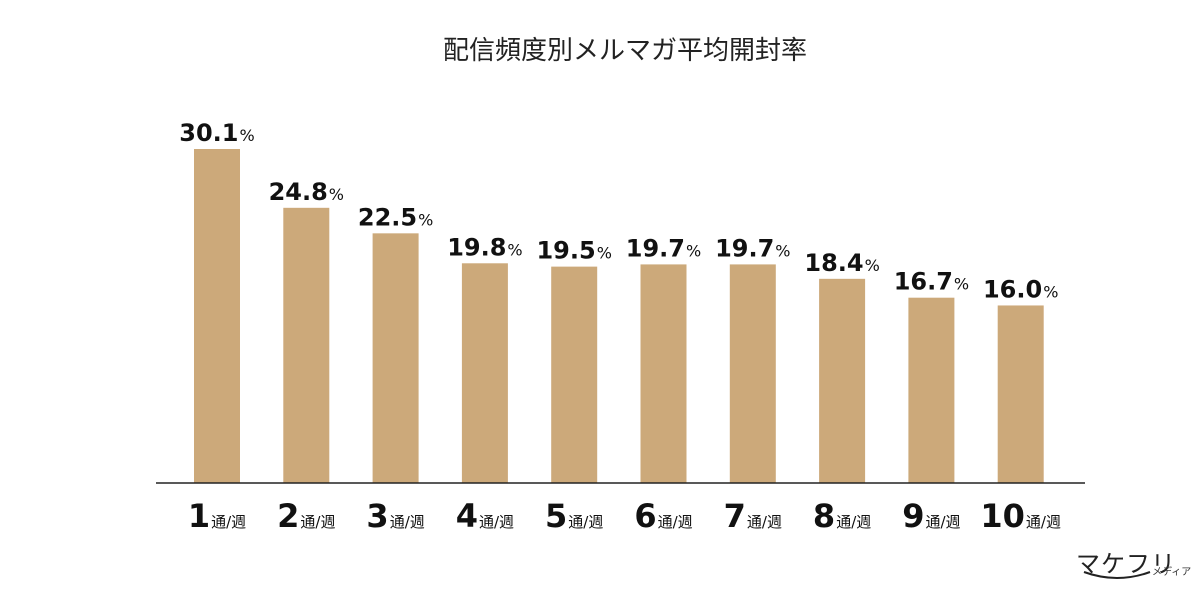 The height and width of the screenshot is (612, 1200). What do you see at coordinates (841, 263) in the screenshot?
I see `value-label-8: 18.4%` at bounding box center [841, 263].